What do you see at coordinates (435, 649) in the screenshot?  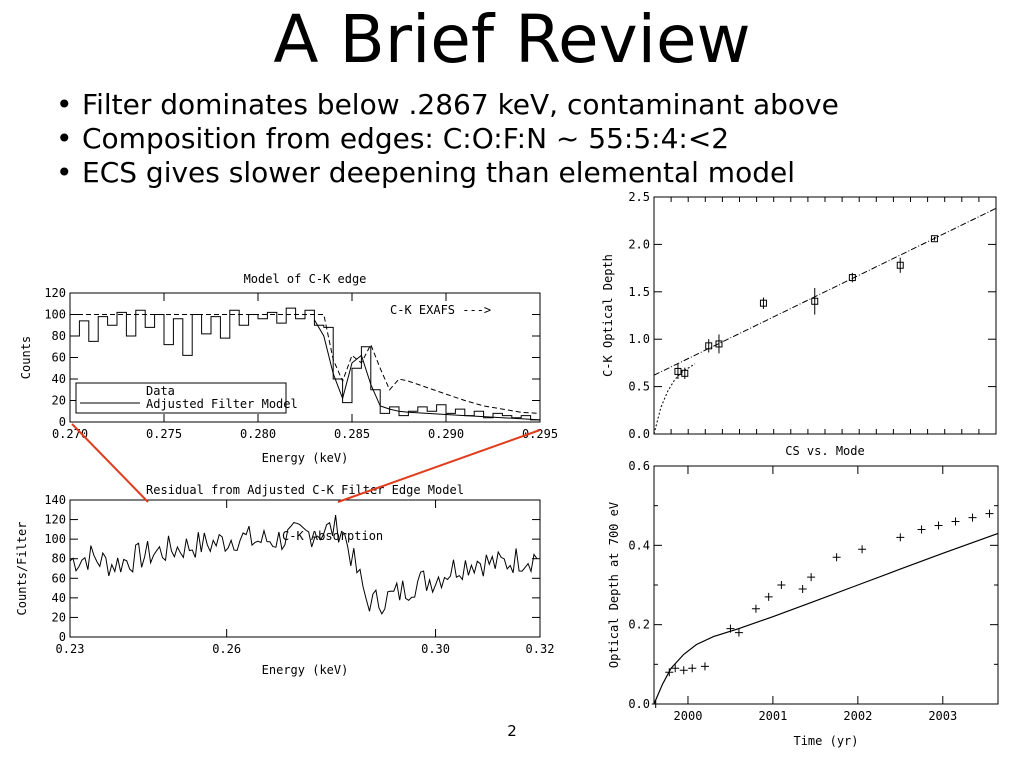 I see `x-tick-label: 0.30` at bounding box center [435, 649].